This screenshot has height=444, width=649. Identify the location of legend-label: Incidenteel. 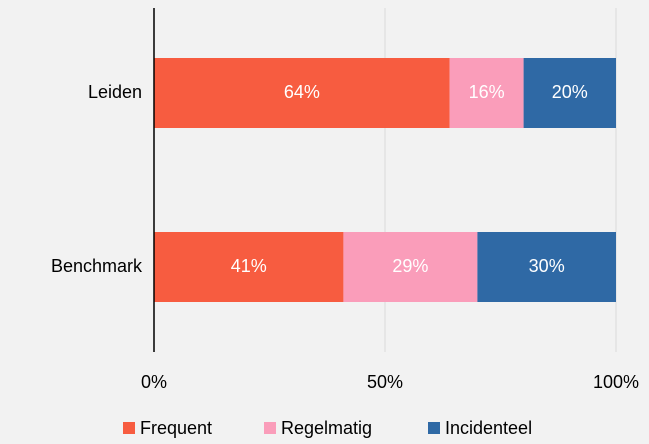
(488, 428).